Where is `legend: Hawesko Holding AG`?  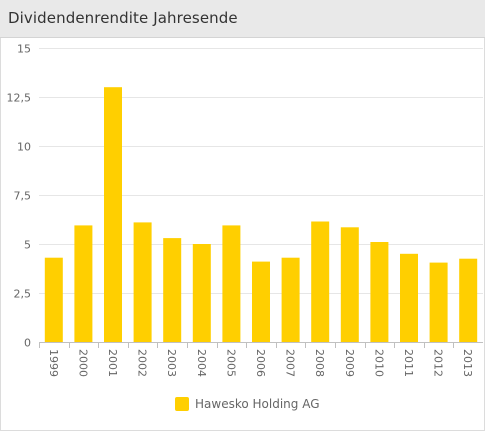
legend: Hawesko Holding AG is located at coordinates (247, 404).